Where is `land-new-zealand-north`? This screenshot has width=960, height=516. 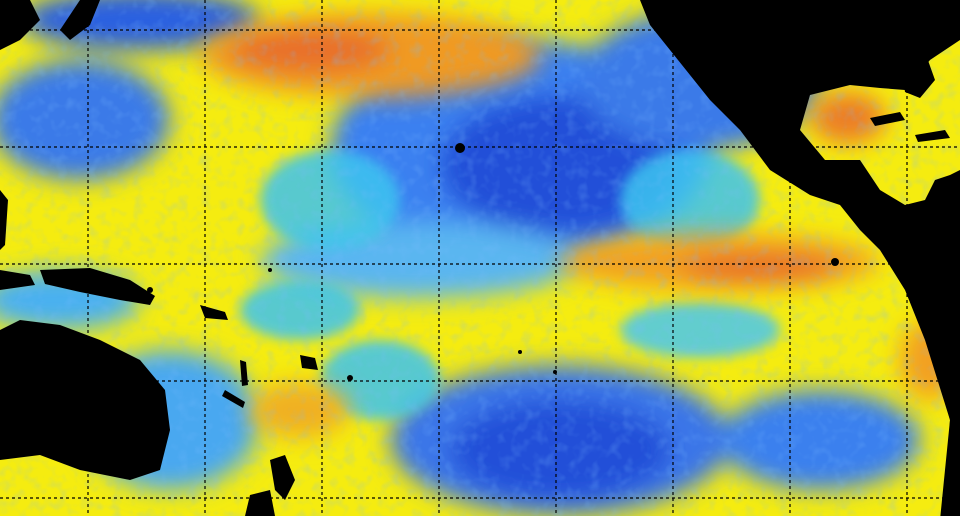
land-new-zealand-north is located at coordinates (282, 477).